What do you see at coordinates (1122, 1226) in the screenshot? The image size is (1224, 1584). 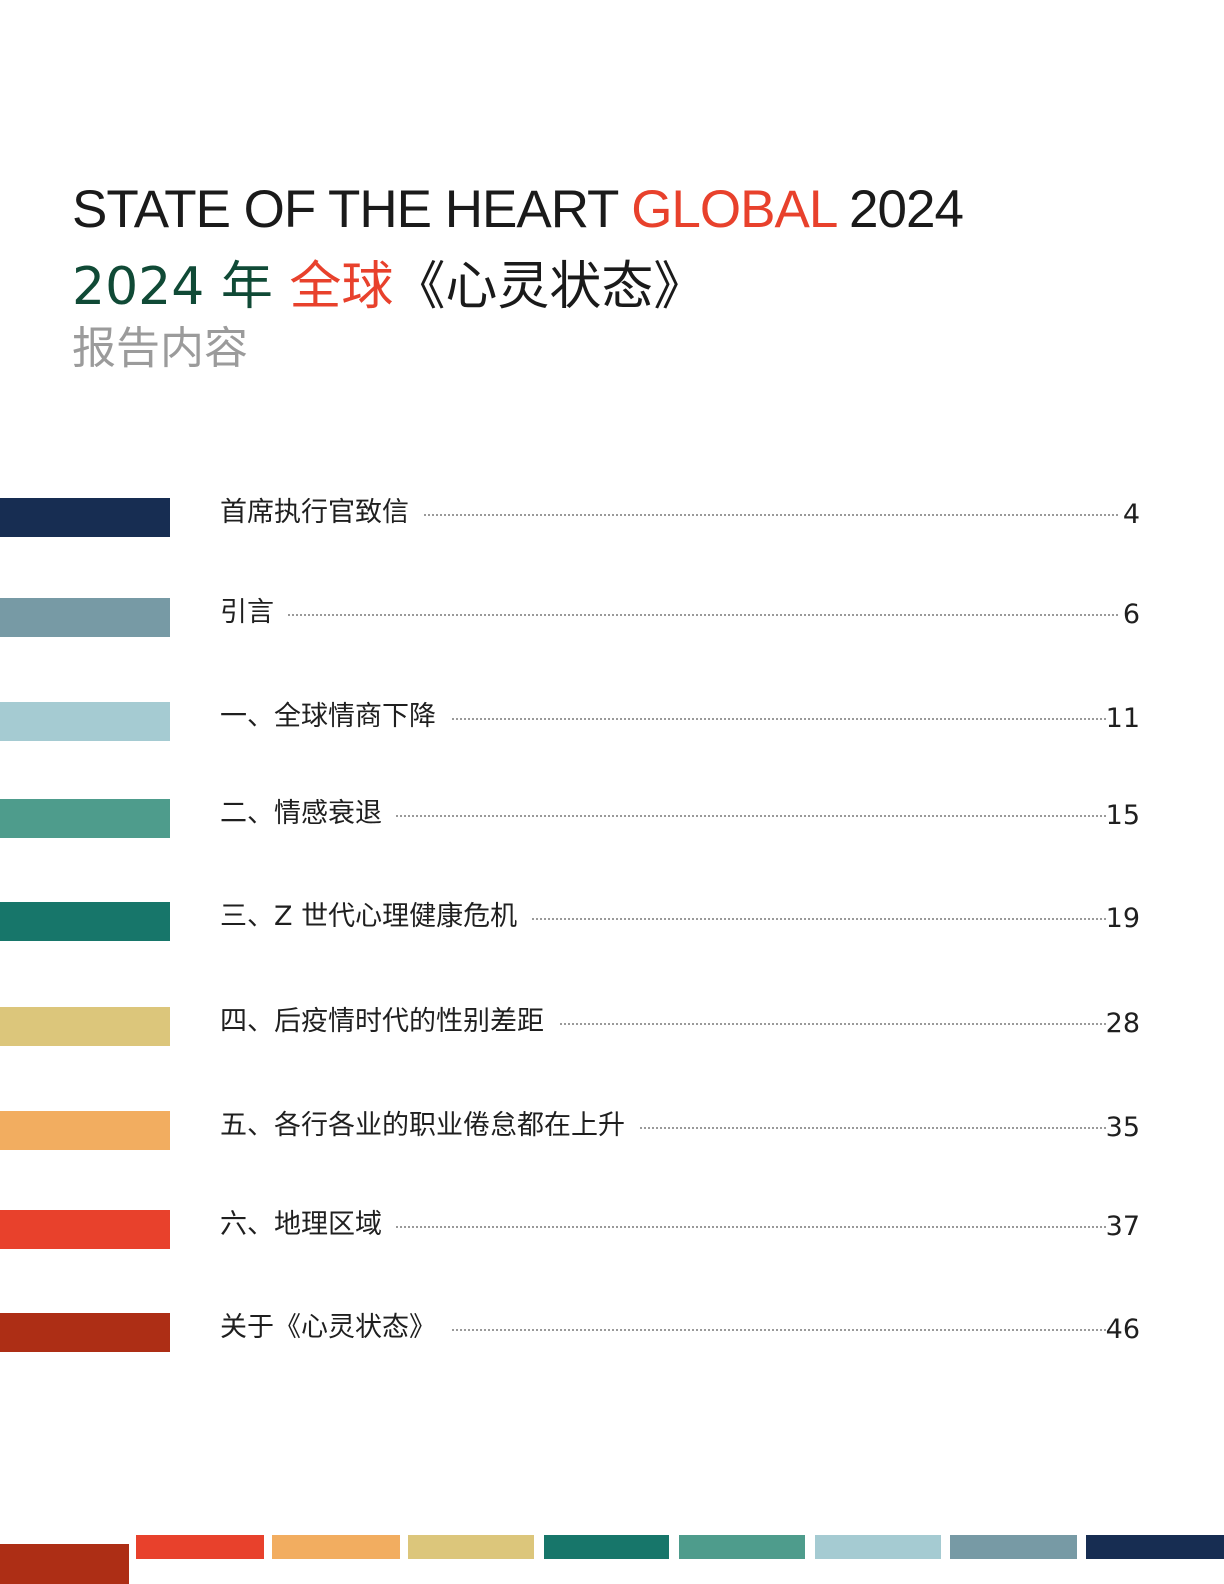 I see `toc-page-number: 37` at bounding box center [1122, 1226].